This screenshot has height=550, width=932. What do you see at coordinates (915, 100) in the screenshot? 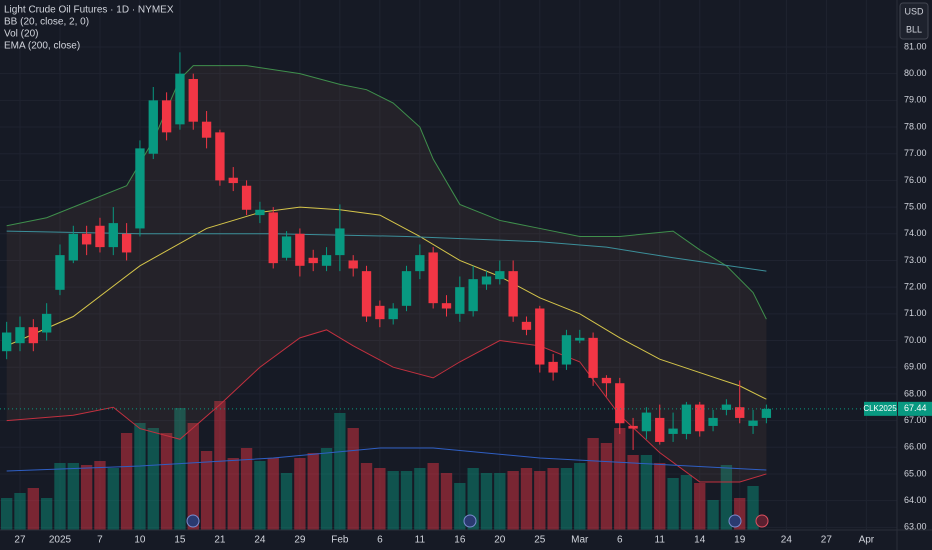
I see `y-tick-label: 79.00` at bounding box center [915, 100].